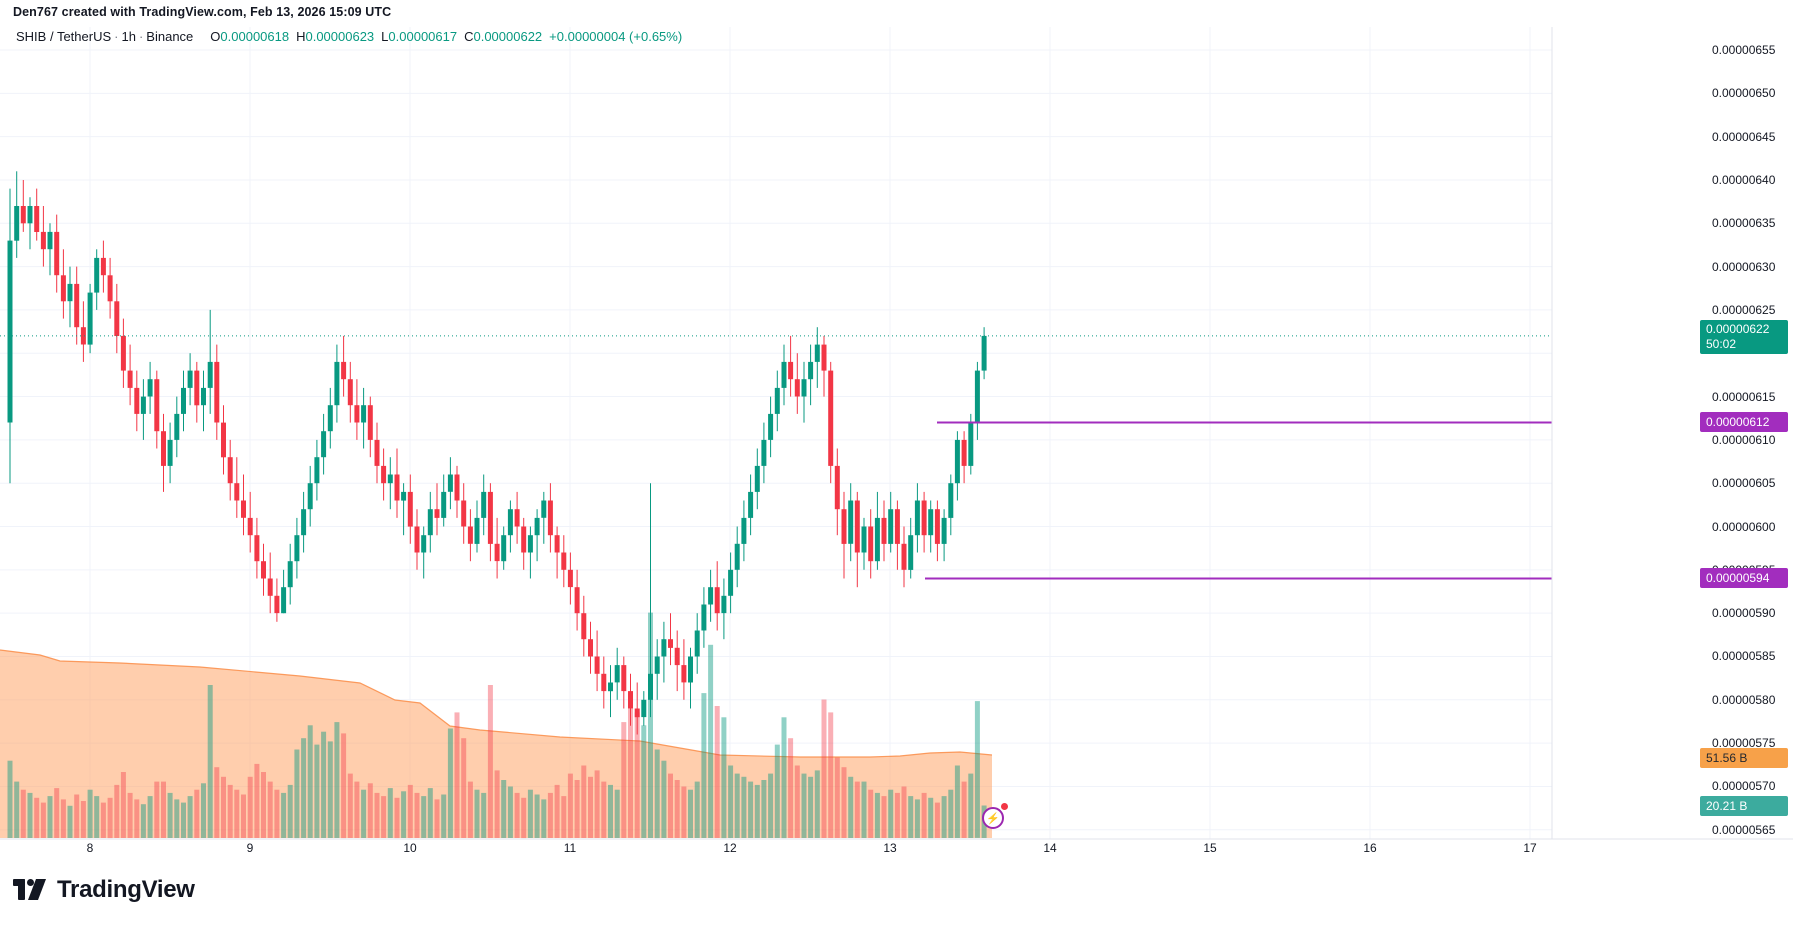 This screenshot has width=1793, height=925. I want to click on time-axis-label: 16, so click(1370, 848).